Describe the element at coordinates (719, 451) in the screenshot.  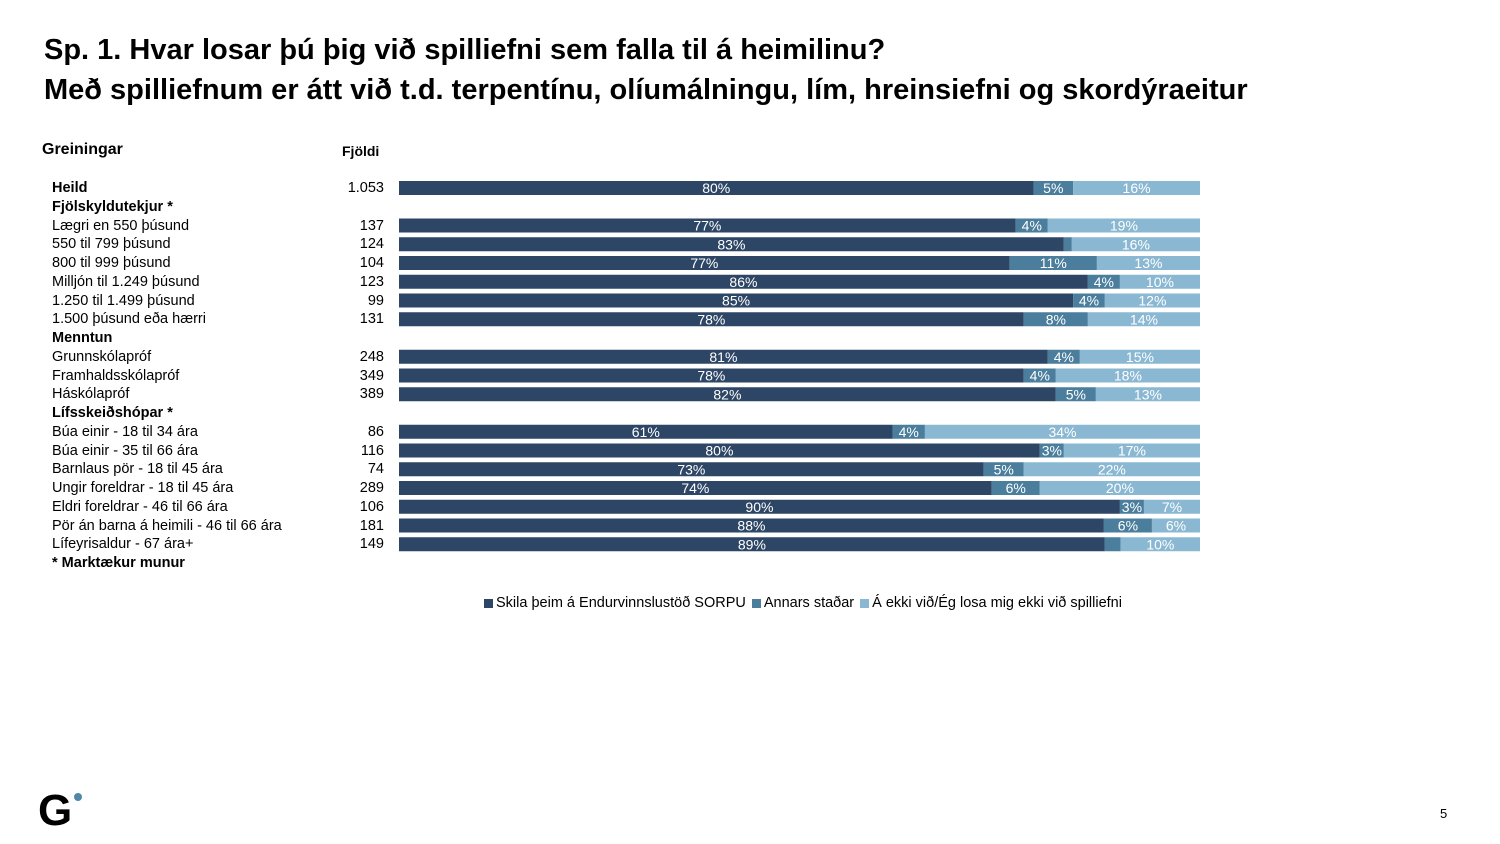
I see `data-label: 80%` at that location.